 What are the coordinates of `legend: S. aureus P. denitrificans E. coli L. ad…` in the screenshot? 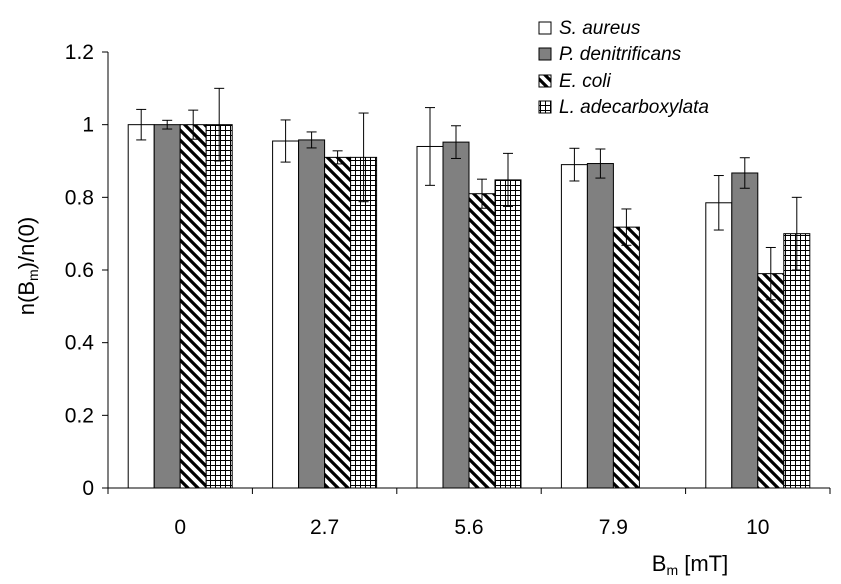 It's located at (623, 68).